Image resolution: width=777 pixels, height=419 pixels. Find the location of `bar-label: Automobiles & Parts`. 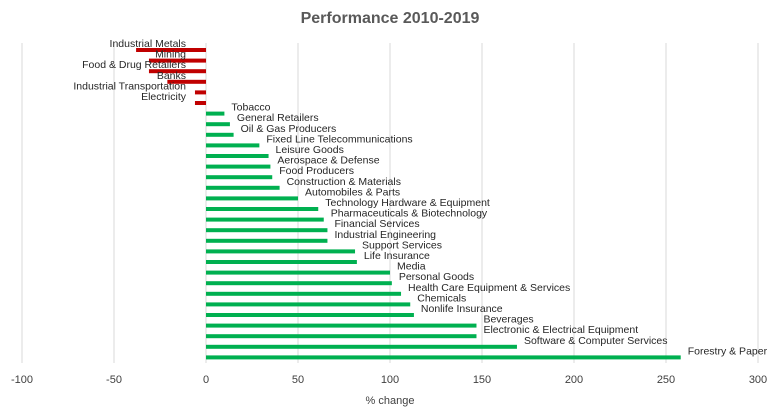

bar-label: Automobiles & Parts is located at coordinates (352, 192).